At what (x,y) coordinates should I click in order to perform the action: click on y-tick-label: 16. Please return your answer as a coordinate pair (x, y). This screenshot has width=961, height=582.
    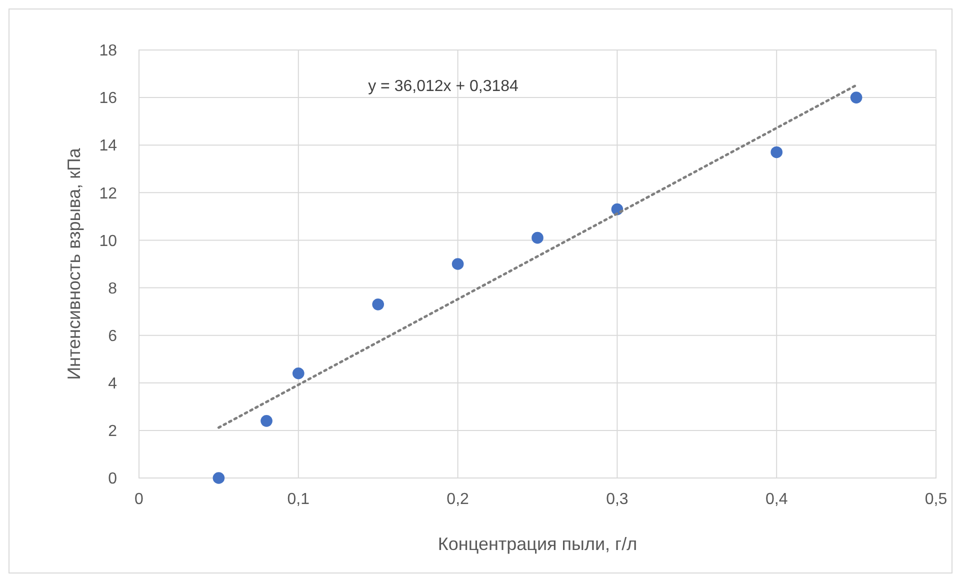
    Looking at the image, I should click on (108, 99).